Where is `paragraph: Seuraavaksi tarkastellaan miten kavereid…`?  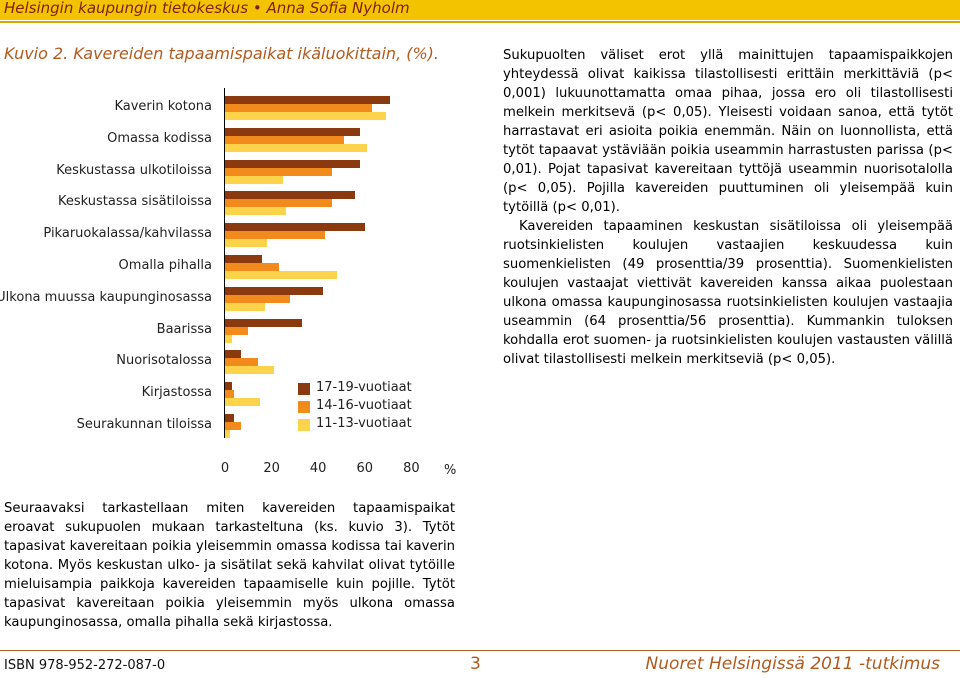 paragraph: Seuraavaksi tarkastellaan miten kavereid… is located at coordinates (229, 565).